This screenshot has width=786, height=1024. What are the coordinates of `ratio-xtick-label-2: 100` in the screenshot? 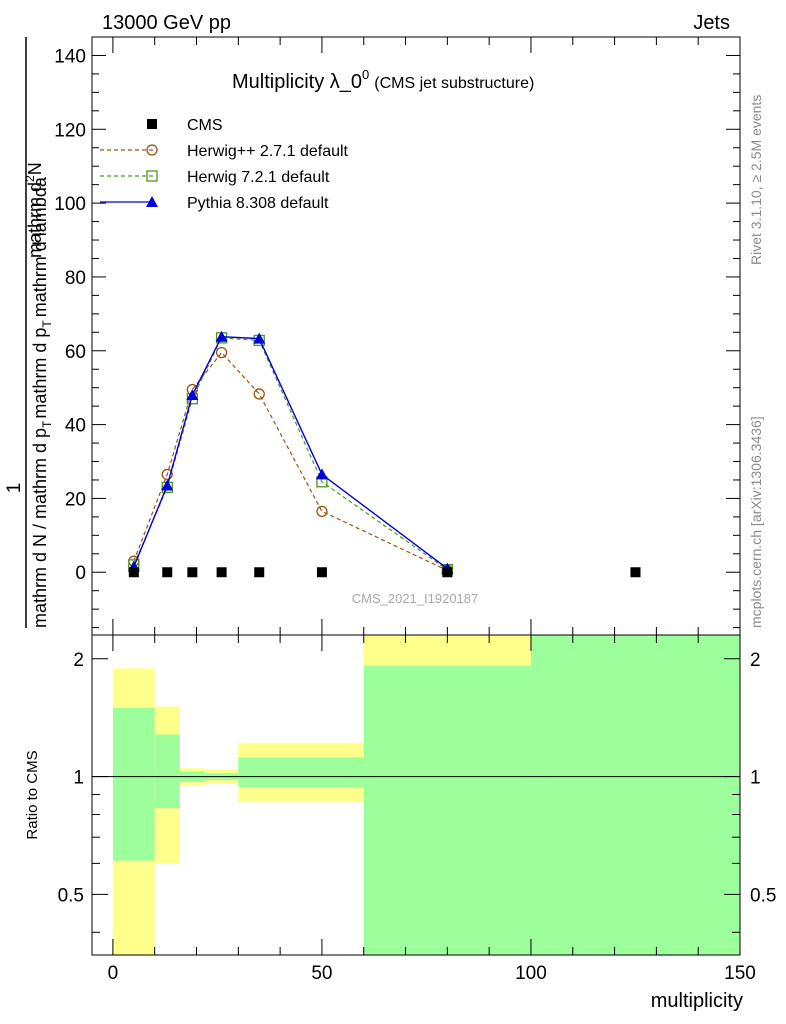 It's located at (531, 973).